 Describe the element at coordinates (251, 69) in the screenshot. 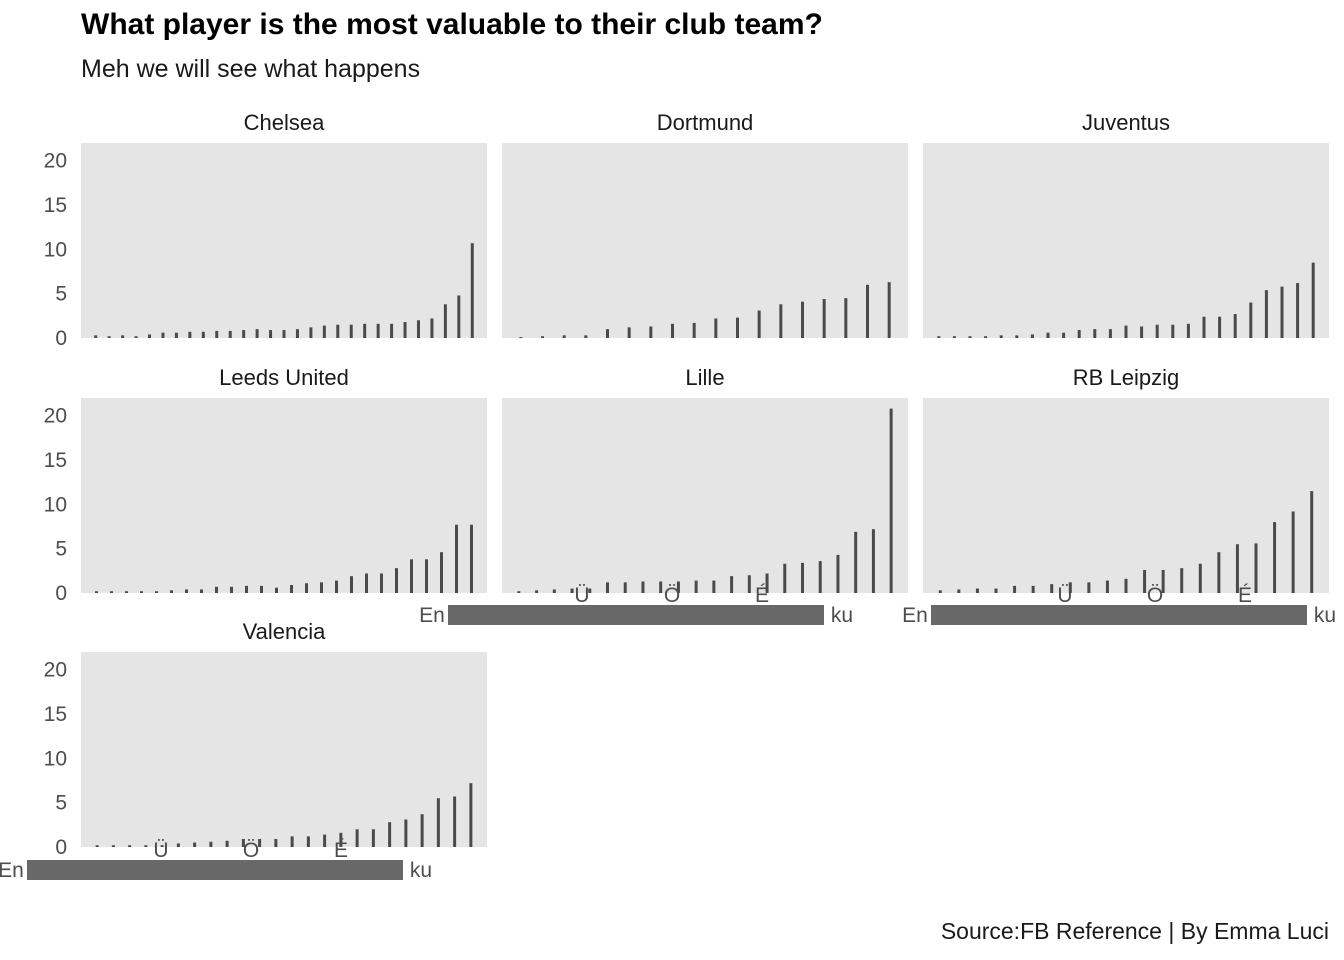

I see `chart-subtitle: Meh we will see what happens` at that location.